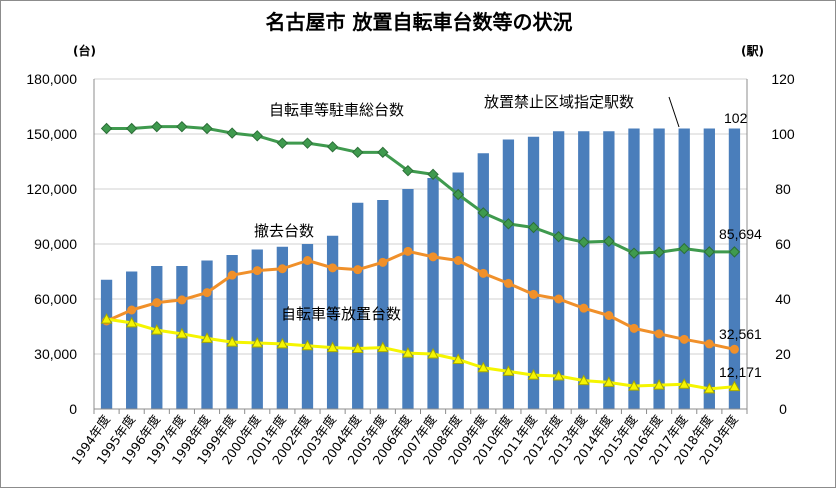 The width and height of the screenshot is (836, 489). What do you see at coordinates (740, 334) in the screenshot?
I see `removed-last-value-label: 32,561` at bounding box center [740, 334].